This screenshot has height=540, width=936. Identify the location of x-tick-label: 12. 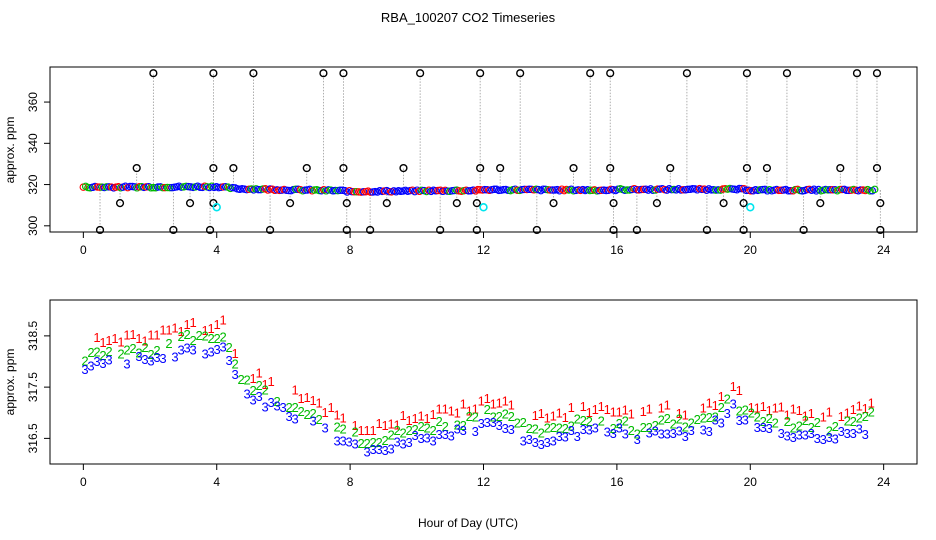
(484, 482).